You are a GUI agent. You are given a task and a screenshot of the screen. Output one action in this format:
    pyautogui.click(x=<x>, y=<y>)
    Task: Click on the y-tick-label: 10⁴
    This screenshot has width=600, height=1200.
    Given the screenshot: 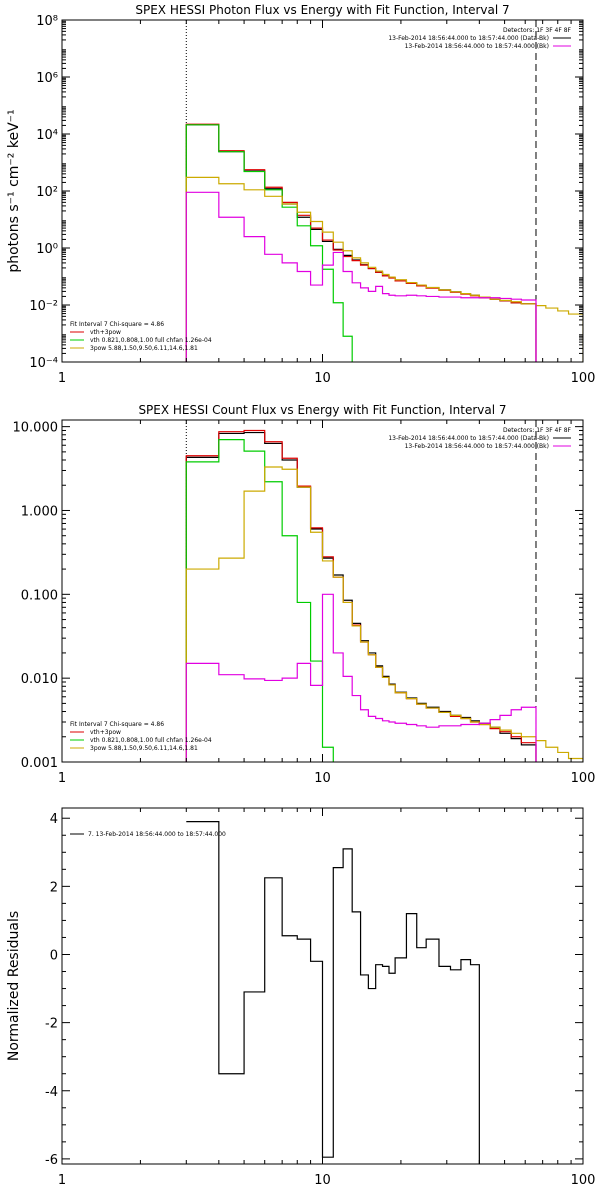 What is the action you would take?
    pyautogui.click(x=47, y=135)
    